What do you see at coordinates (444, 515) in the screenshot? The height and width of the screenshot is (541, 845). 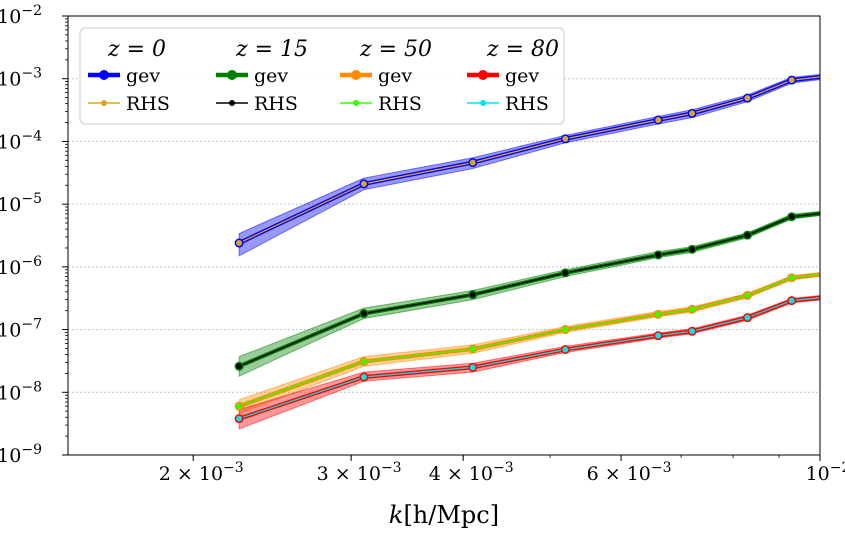 I see `x-axis-title: k[h/Mpc]` at bounding box center [444, 515].